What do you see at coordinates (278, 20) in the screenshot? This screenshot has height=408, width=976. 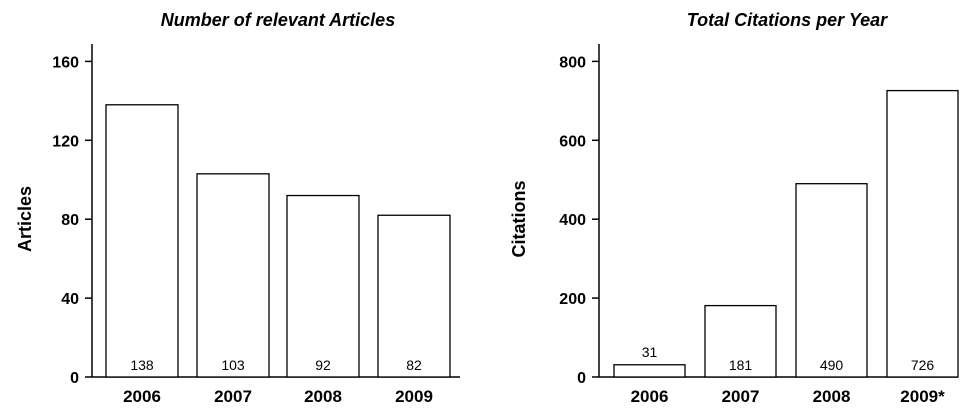 I see `chart-title: Number of relevant Articles` at bounding box center [278, 20].